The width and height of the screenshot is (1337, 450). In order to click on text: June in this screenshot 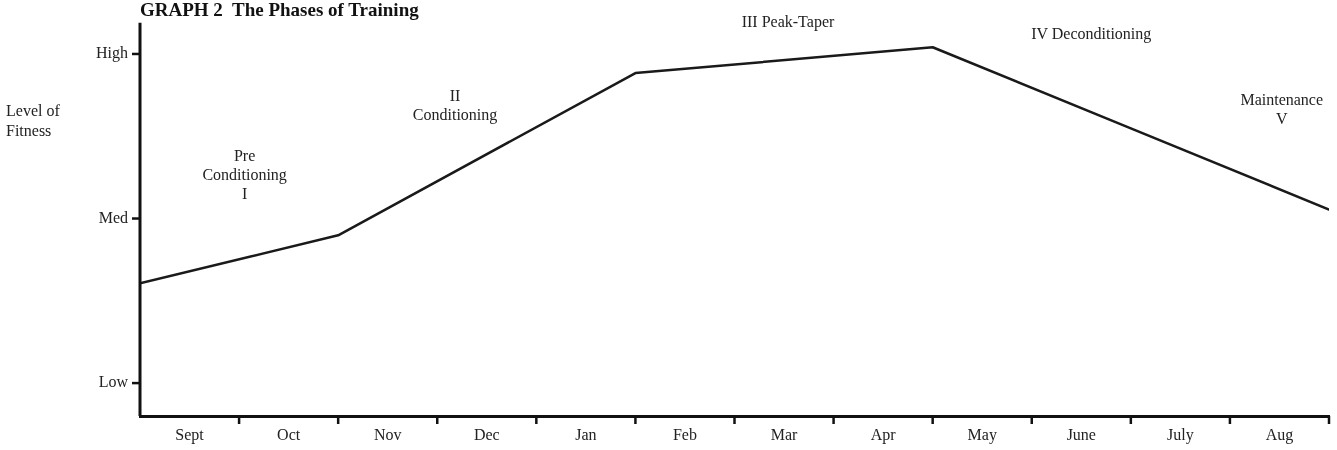, I will do `click(1081, 435)`.